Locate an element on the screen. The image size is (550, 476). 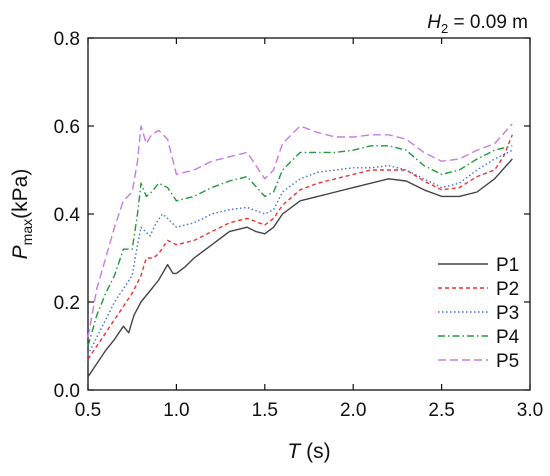
legend-label-p3: P3 is located at coordinates (507, 313).